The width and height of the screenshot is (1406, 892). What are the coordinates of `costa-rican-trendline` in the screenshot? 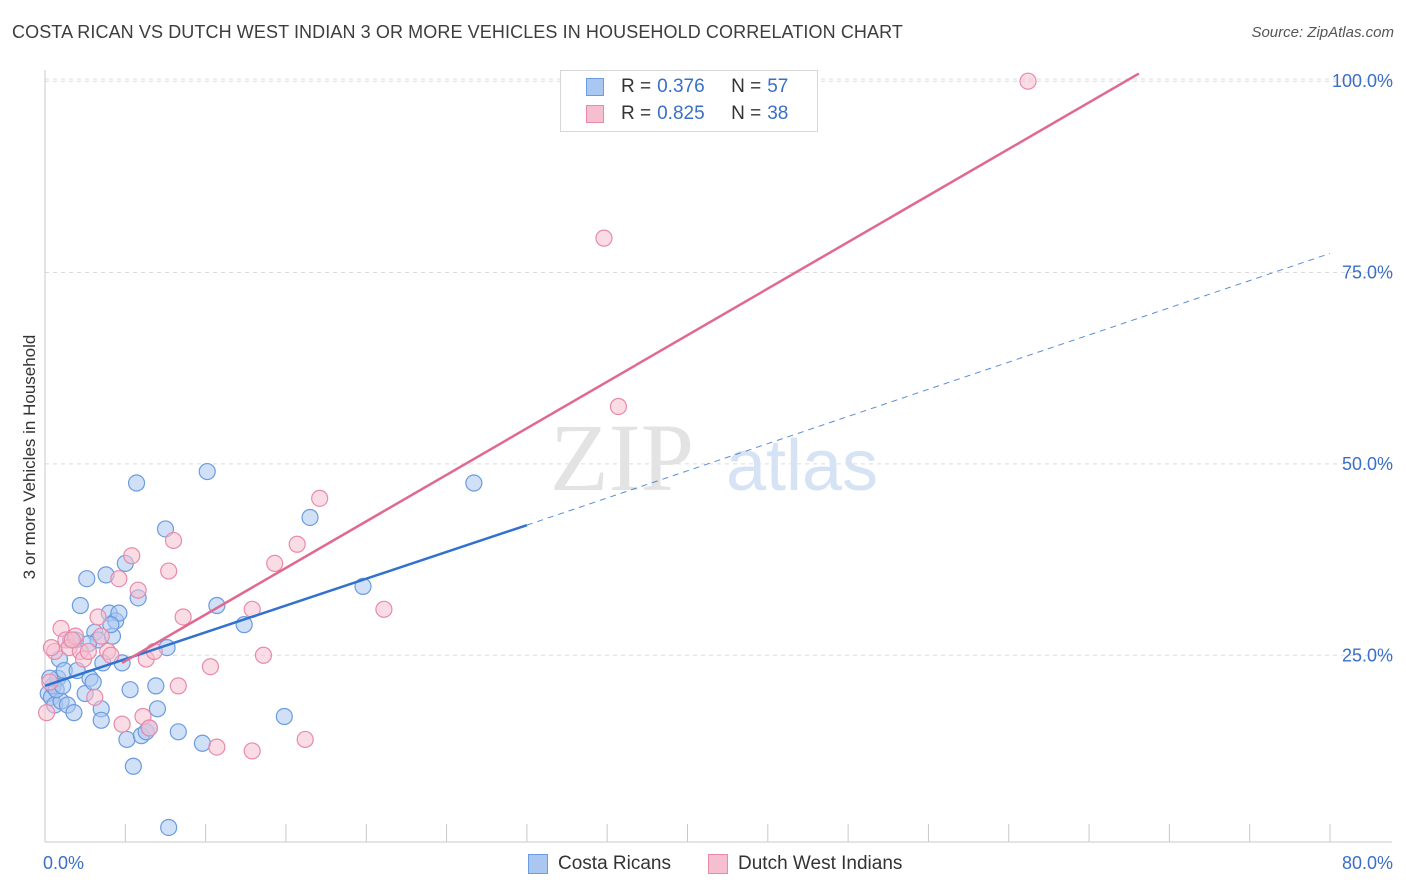 It's located at (286, 605).